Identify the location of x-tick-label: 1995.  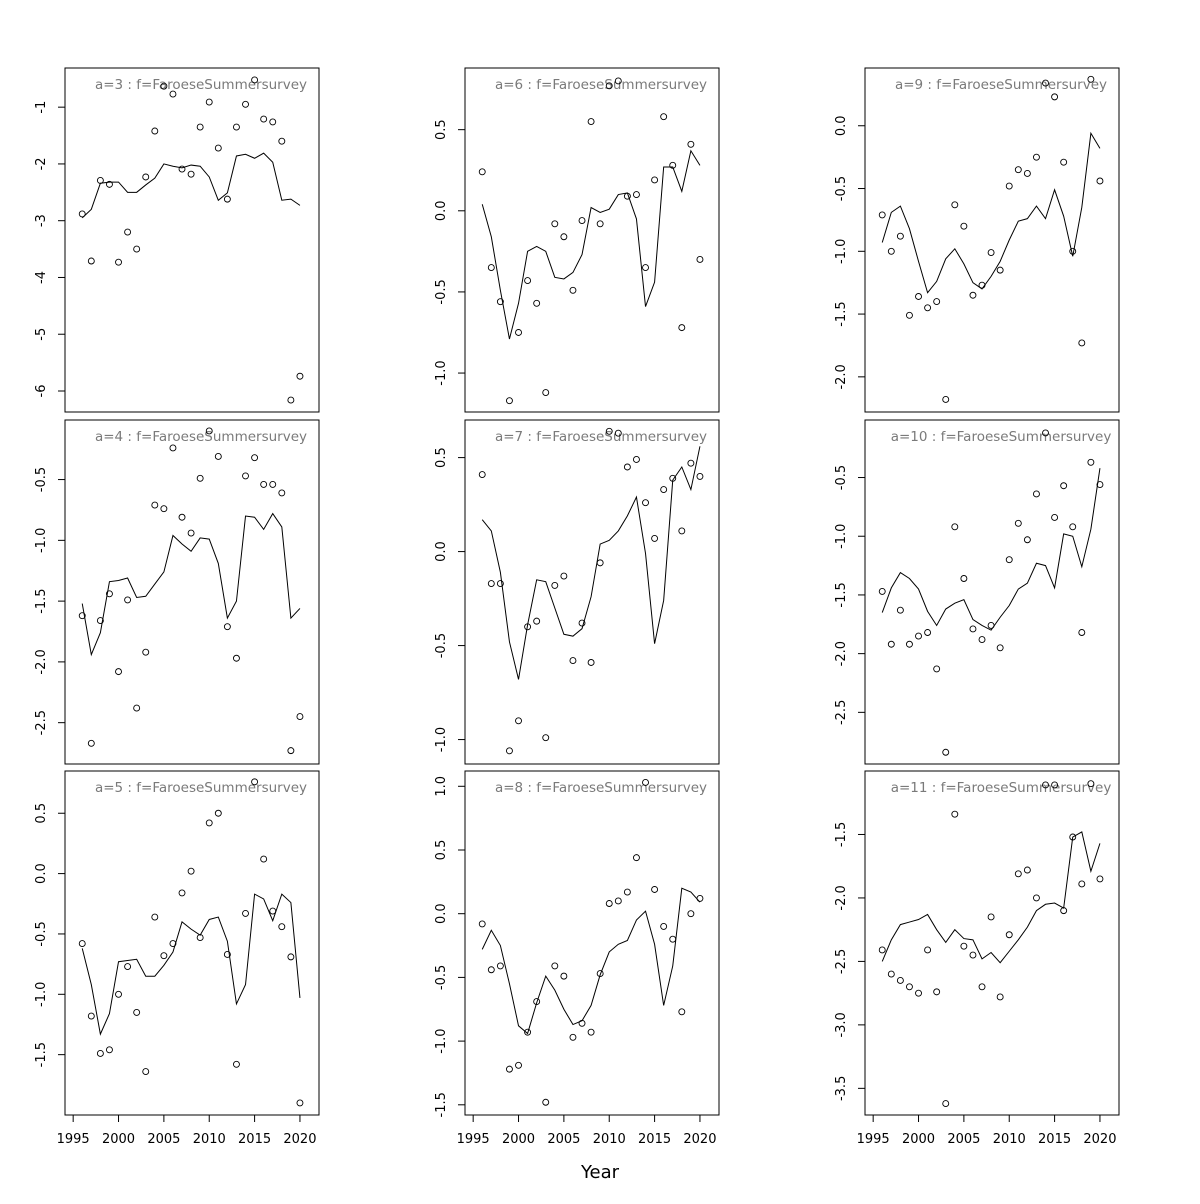
(73, 1139).